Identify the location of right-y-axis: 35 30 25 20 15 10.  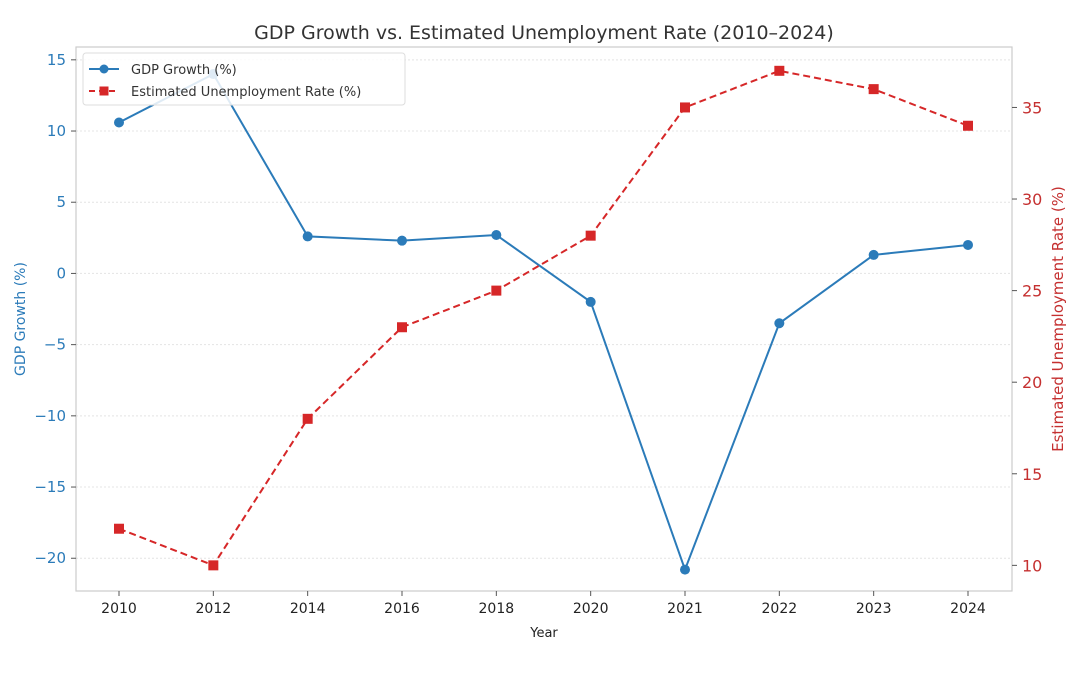
(1027, 336).